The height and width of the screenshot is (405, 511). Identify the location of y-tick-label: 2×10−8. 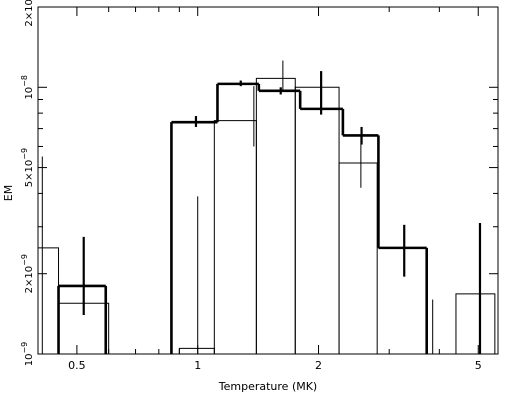
(27, 13).